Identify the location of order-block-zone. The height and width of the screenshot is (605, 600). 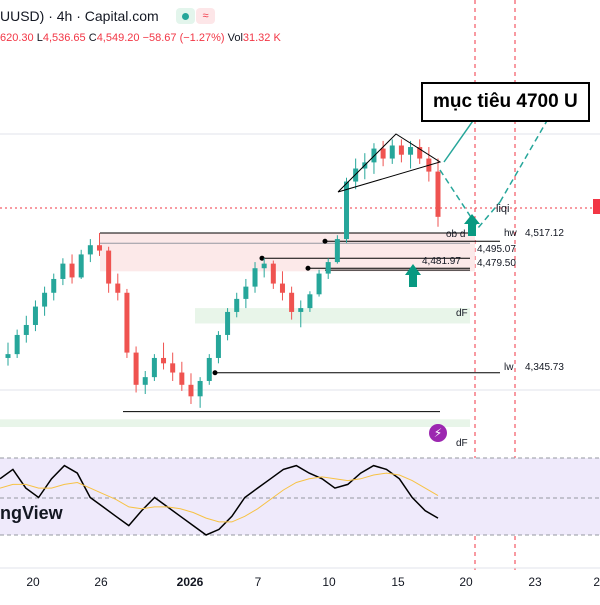
(287, 252).